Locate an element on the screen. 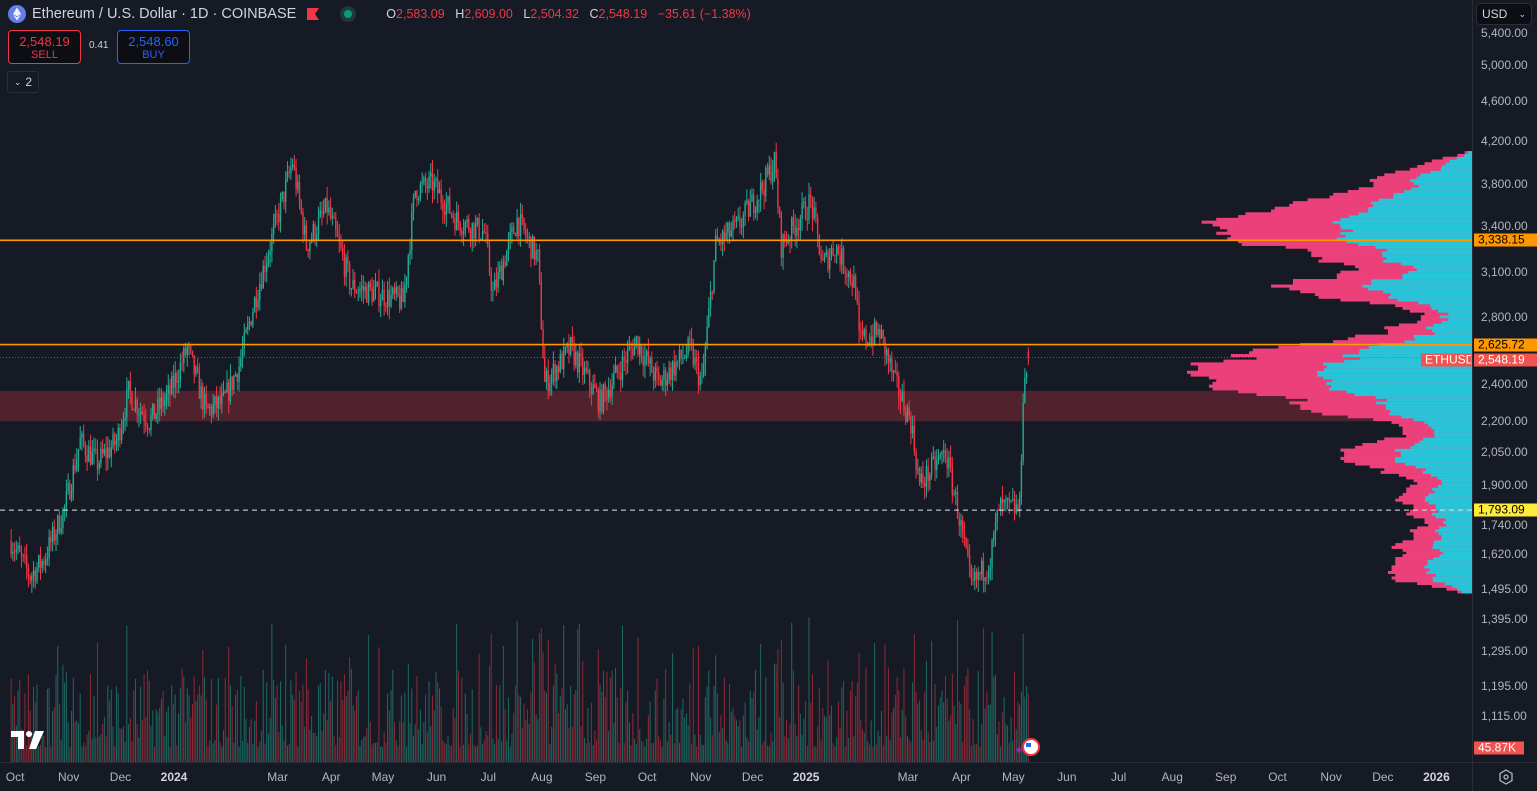 This screenshot has height=791, width=1537. currency-select: USD ⌄ is located at coordinates (1504, 14).